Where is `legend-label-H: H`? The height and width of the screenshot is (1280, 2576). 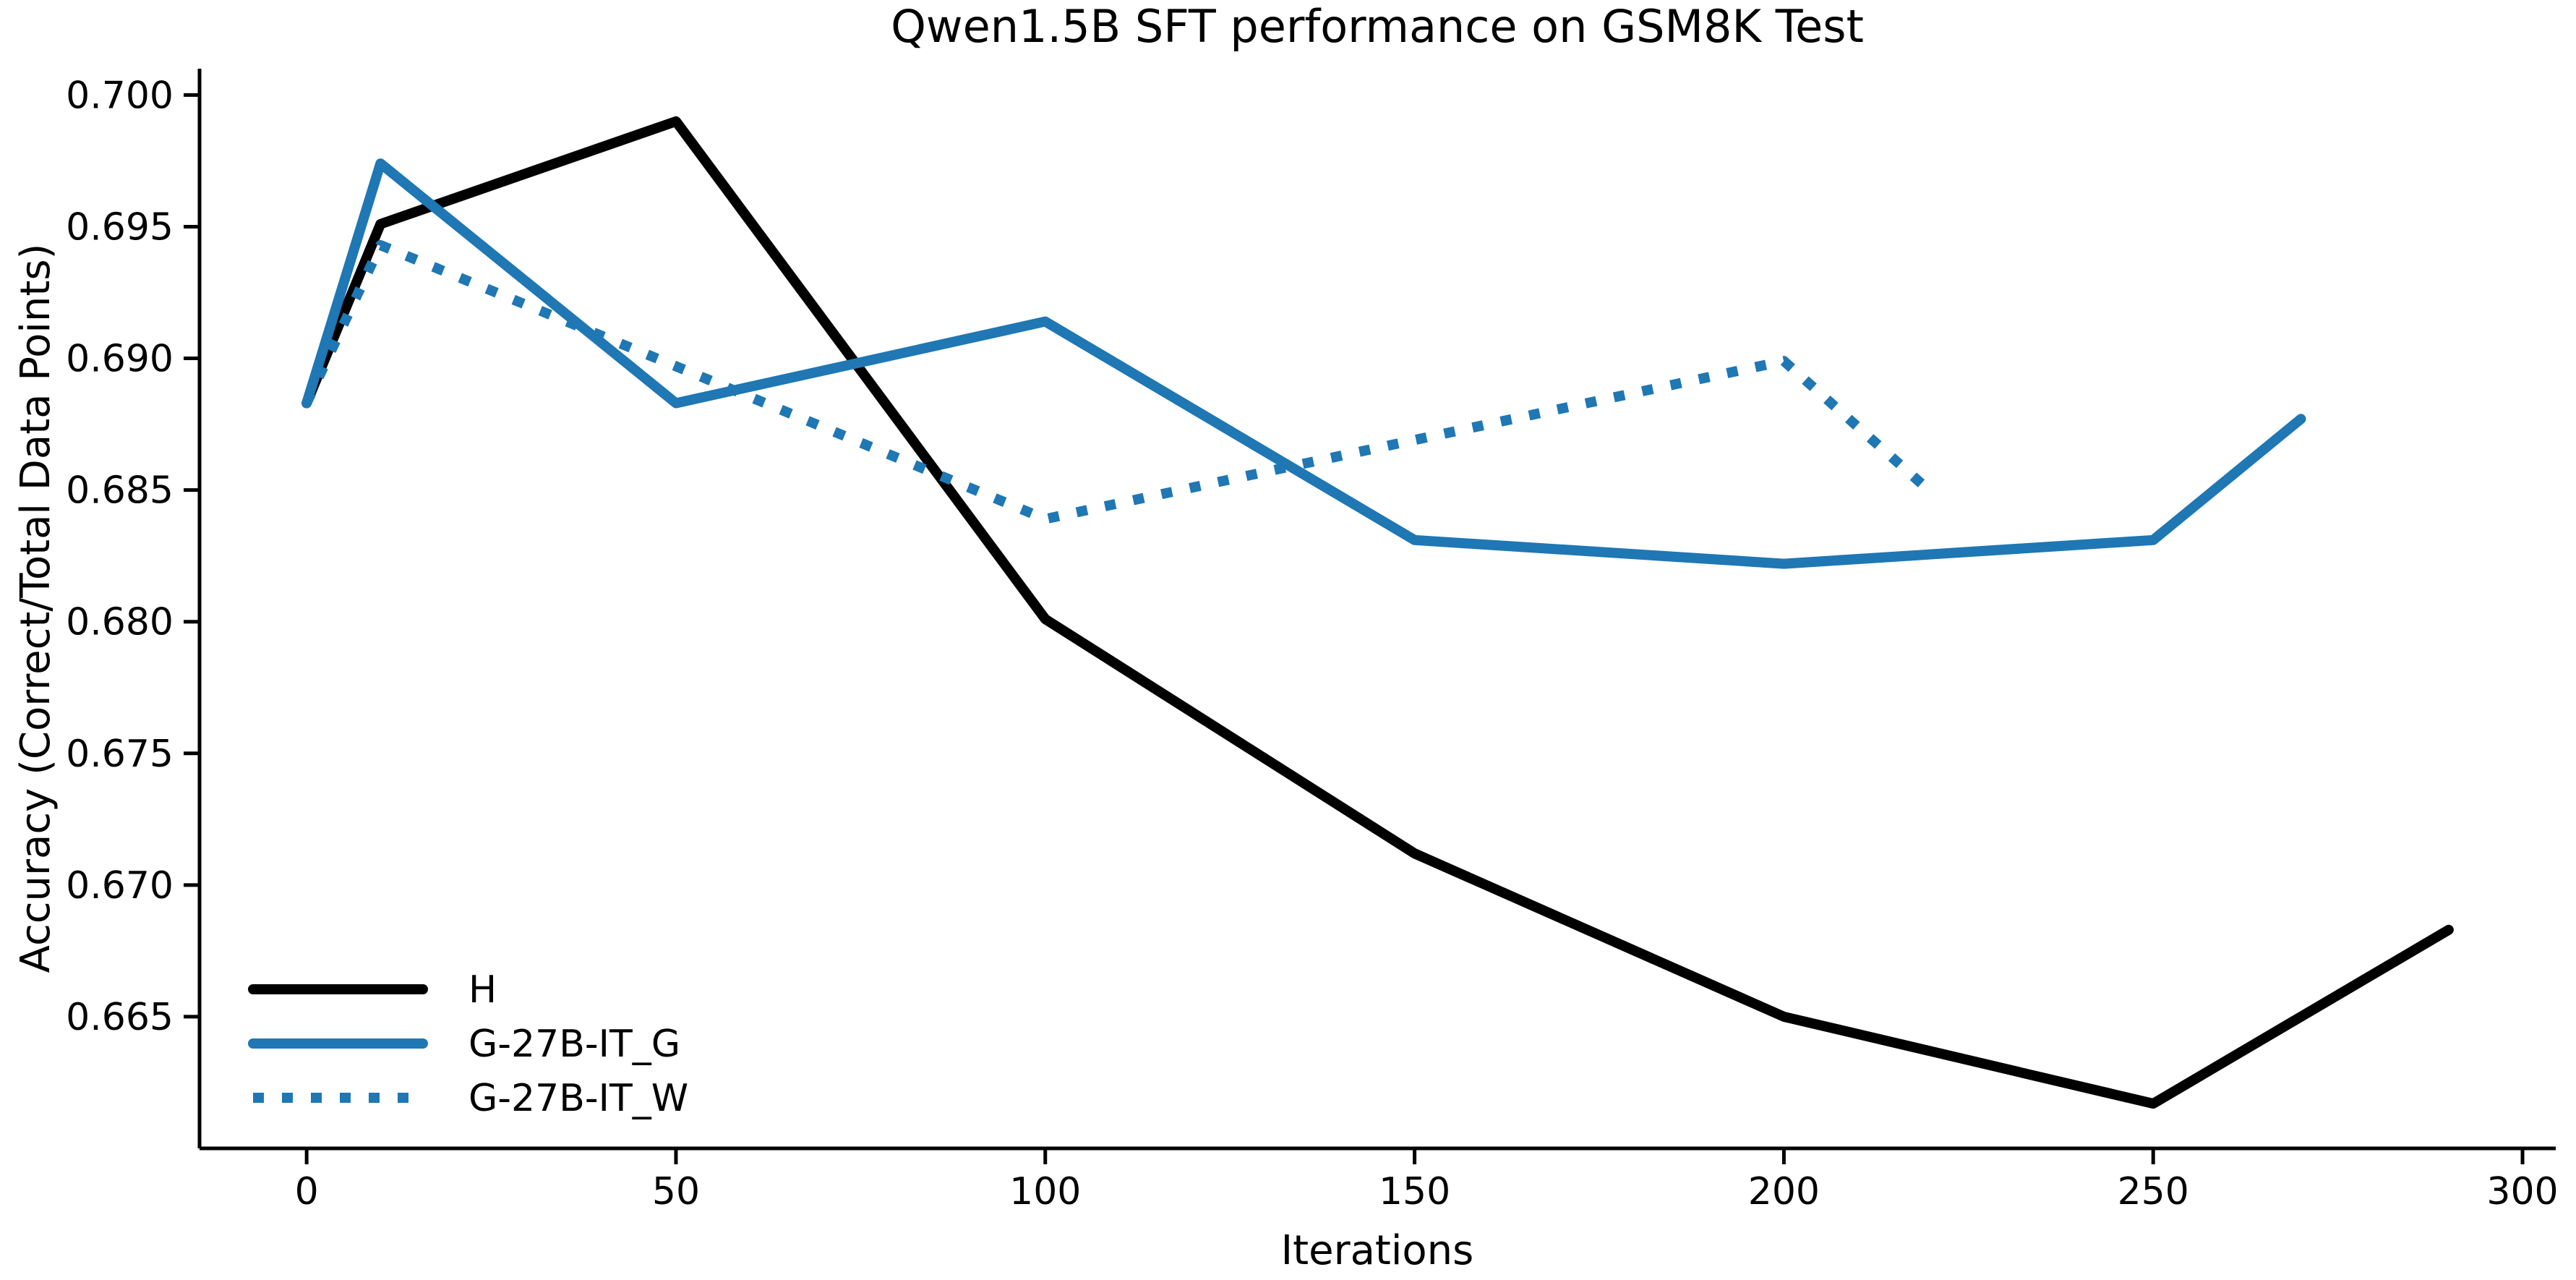 legend-label-H: H is located at coordinates (483, 990).